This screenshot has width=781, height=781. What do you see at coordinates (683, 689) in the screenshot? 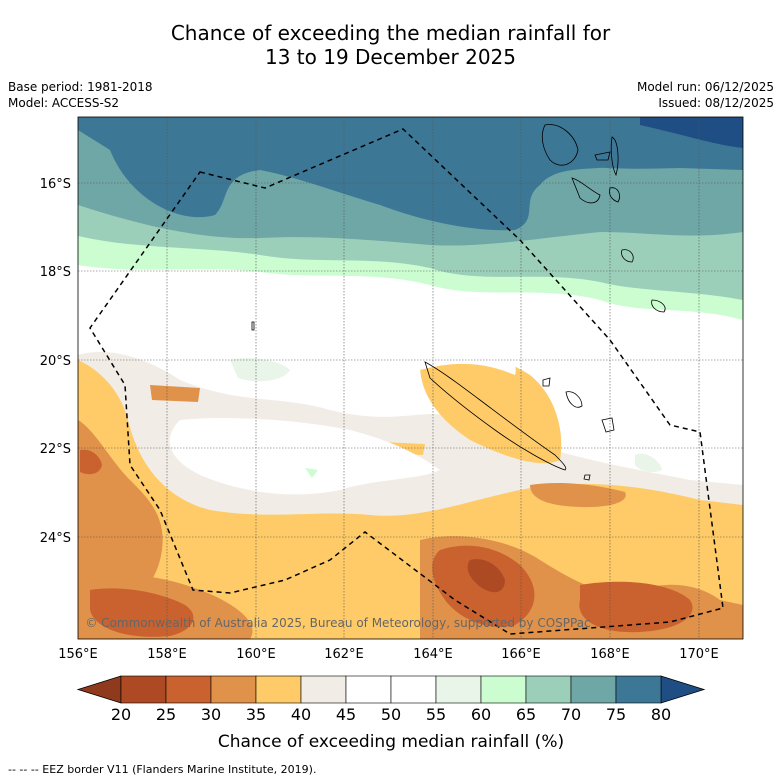
I see `colorbar-high-extend` at bounding box center [683, 689].